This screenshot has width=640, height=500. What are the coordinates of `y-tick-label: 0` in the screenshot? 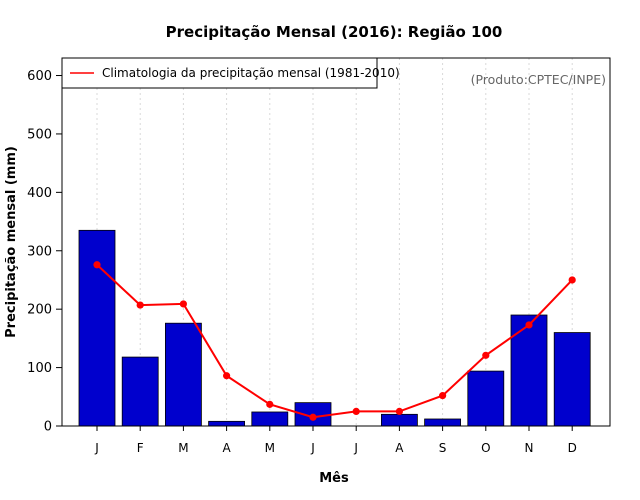 It's located at (48, 427).